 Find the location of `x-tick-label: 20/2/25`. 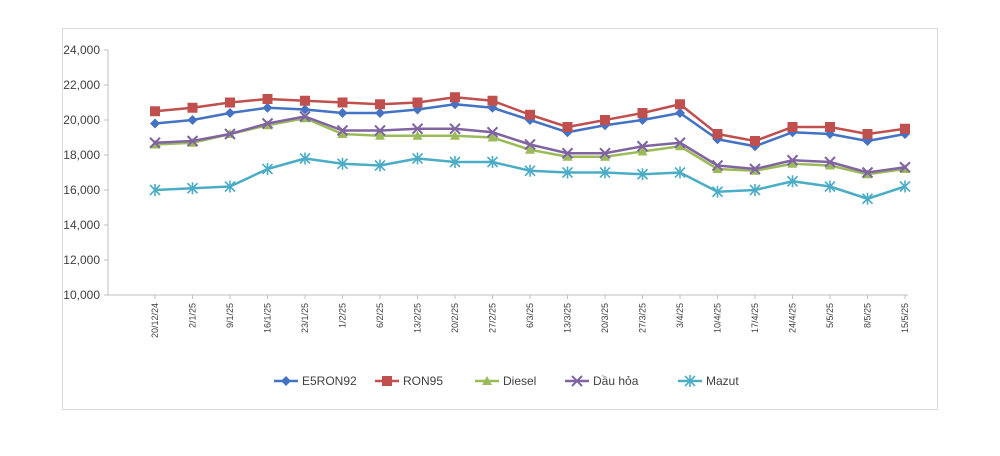

x-tick-label: 20/2/25 is located at coordinates (455, 318).